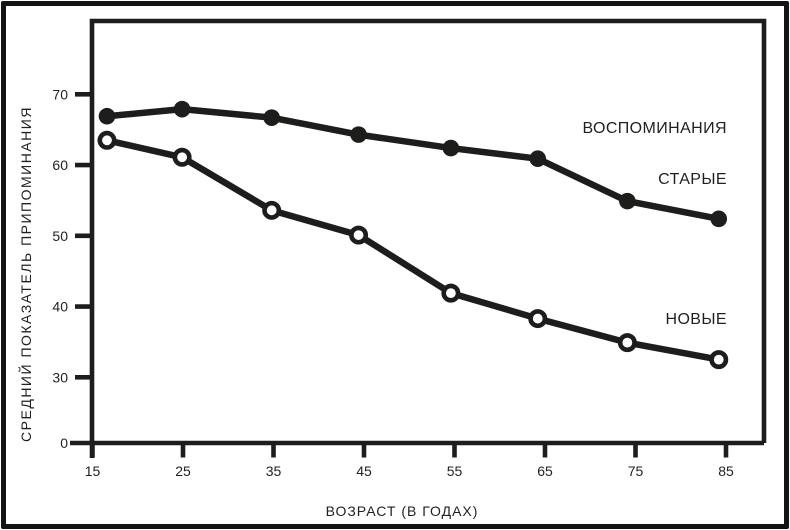 This screenshot has width=790, height=530. Describe the element at coordinates (60, 94) in the screenshot. I see `y-tick-label: 70` at that location.